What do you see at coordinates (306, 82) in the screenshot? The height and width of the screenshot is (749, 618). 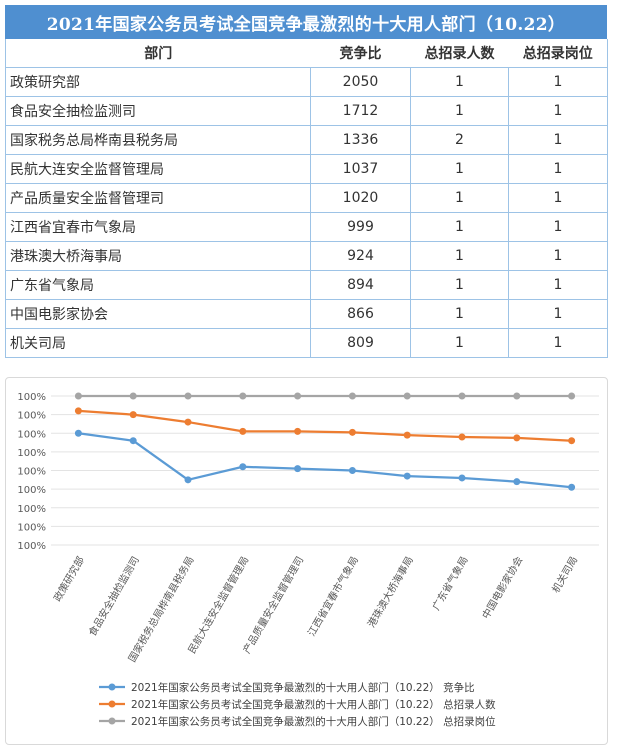 I see `table-row: 政策研究部 2050 1 1` at bounding box center [306, 82].